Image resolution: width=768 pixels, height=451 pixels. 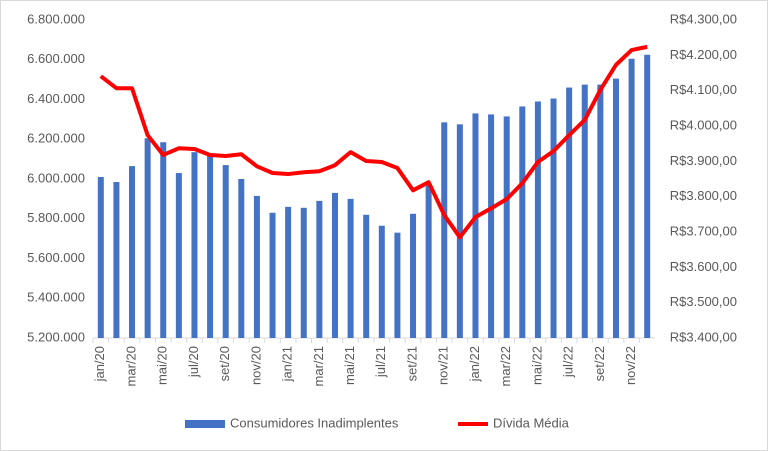 I want to click on y-tick-label: 5.200.000, so click(x=56, y=336).